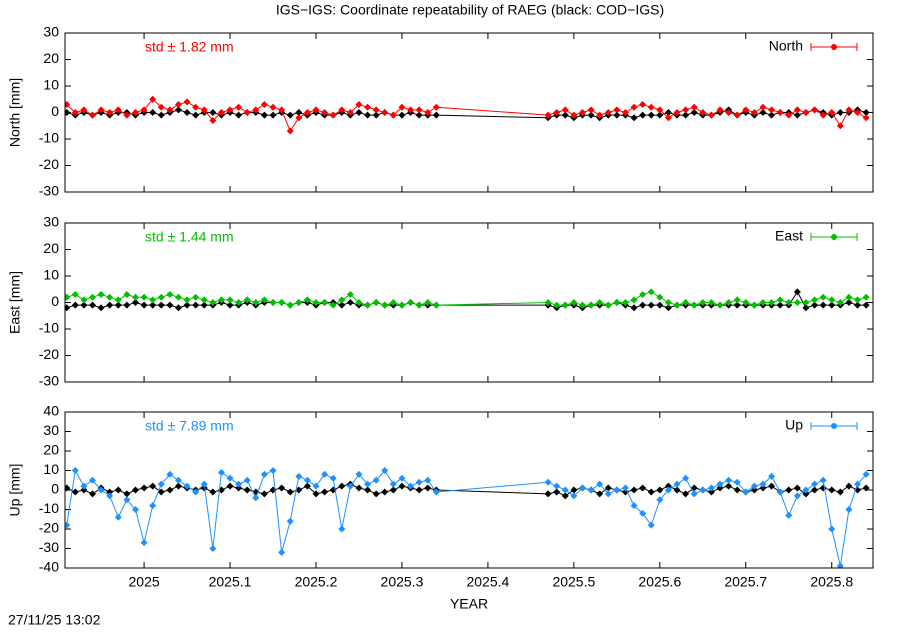  Describe the element at coordinates (834, 237) in the screenshot. I see `legend-swatch` at that location.